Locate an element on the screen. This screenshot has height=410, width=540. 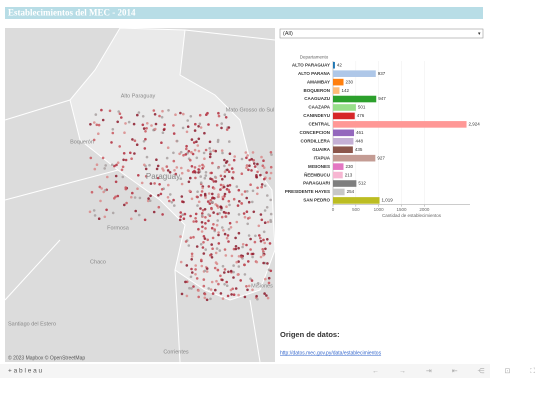
filter-dropdown is located at coordinates (381, 33).